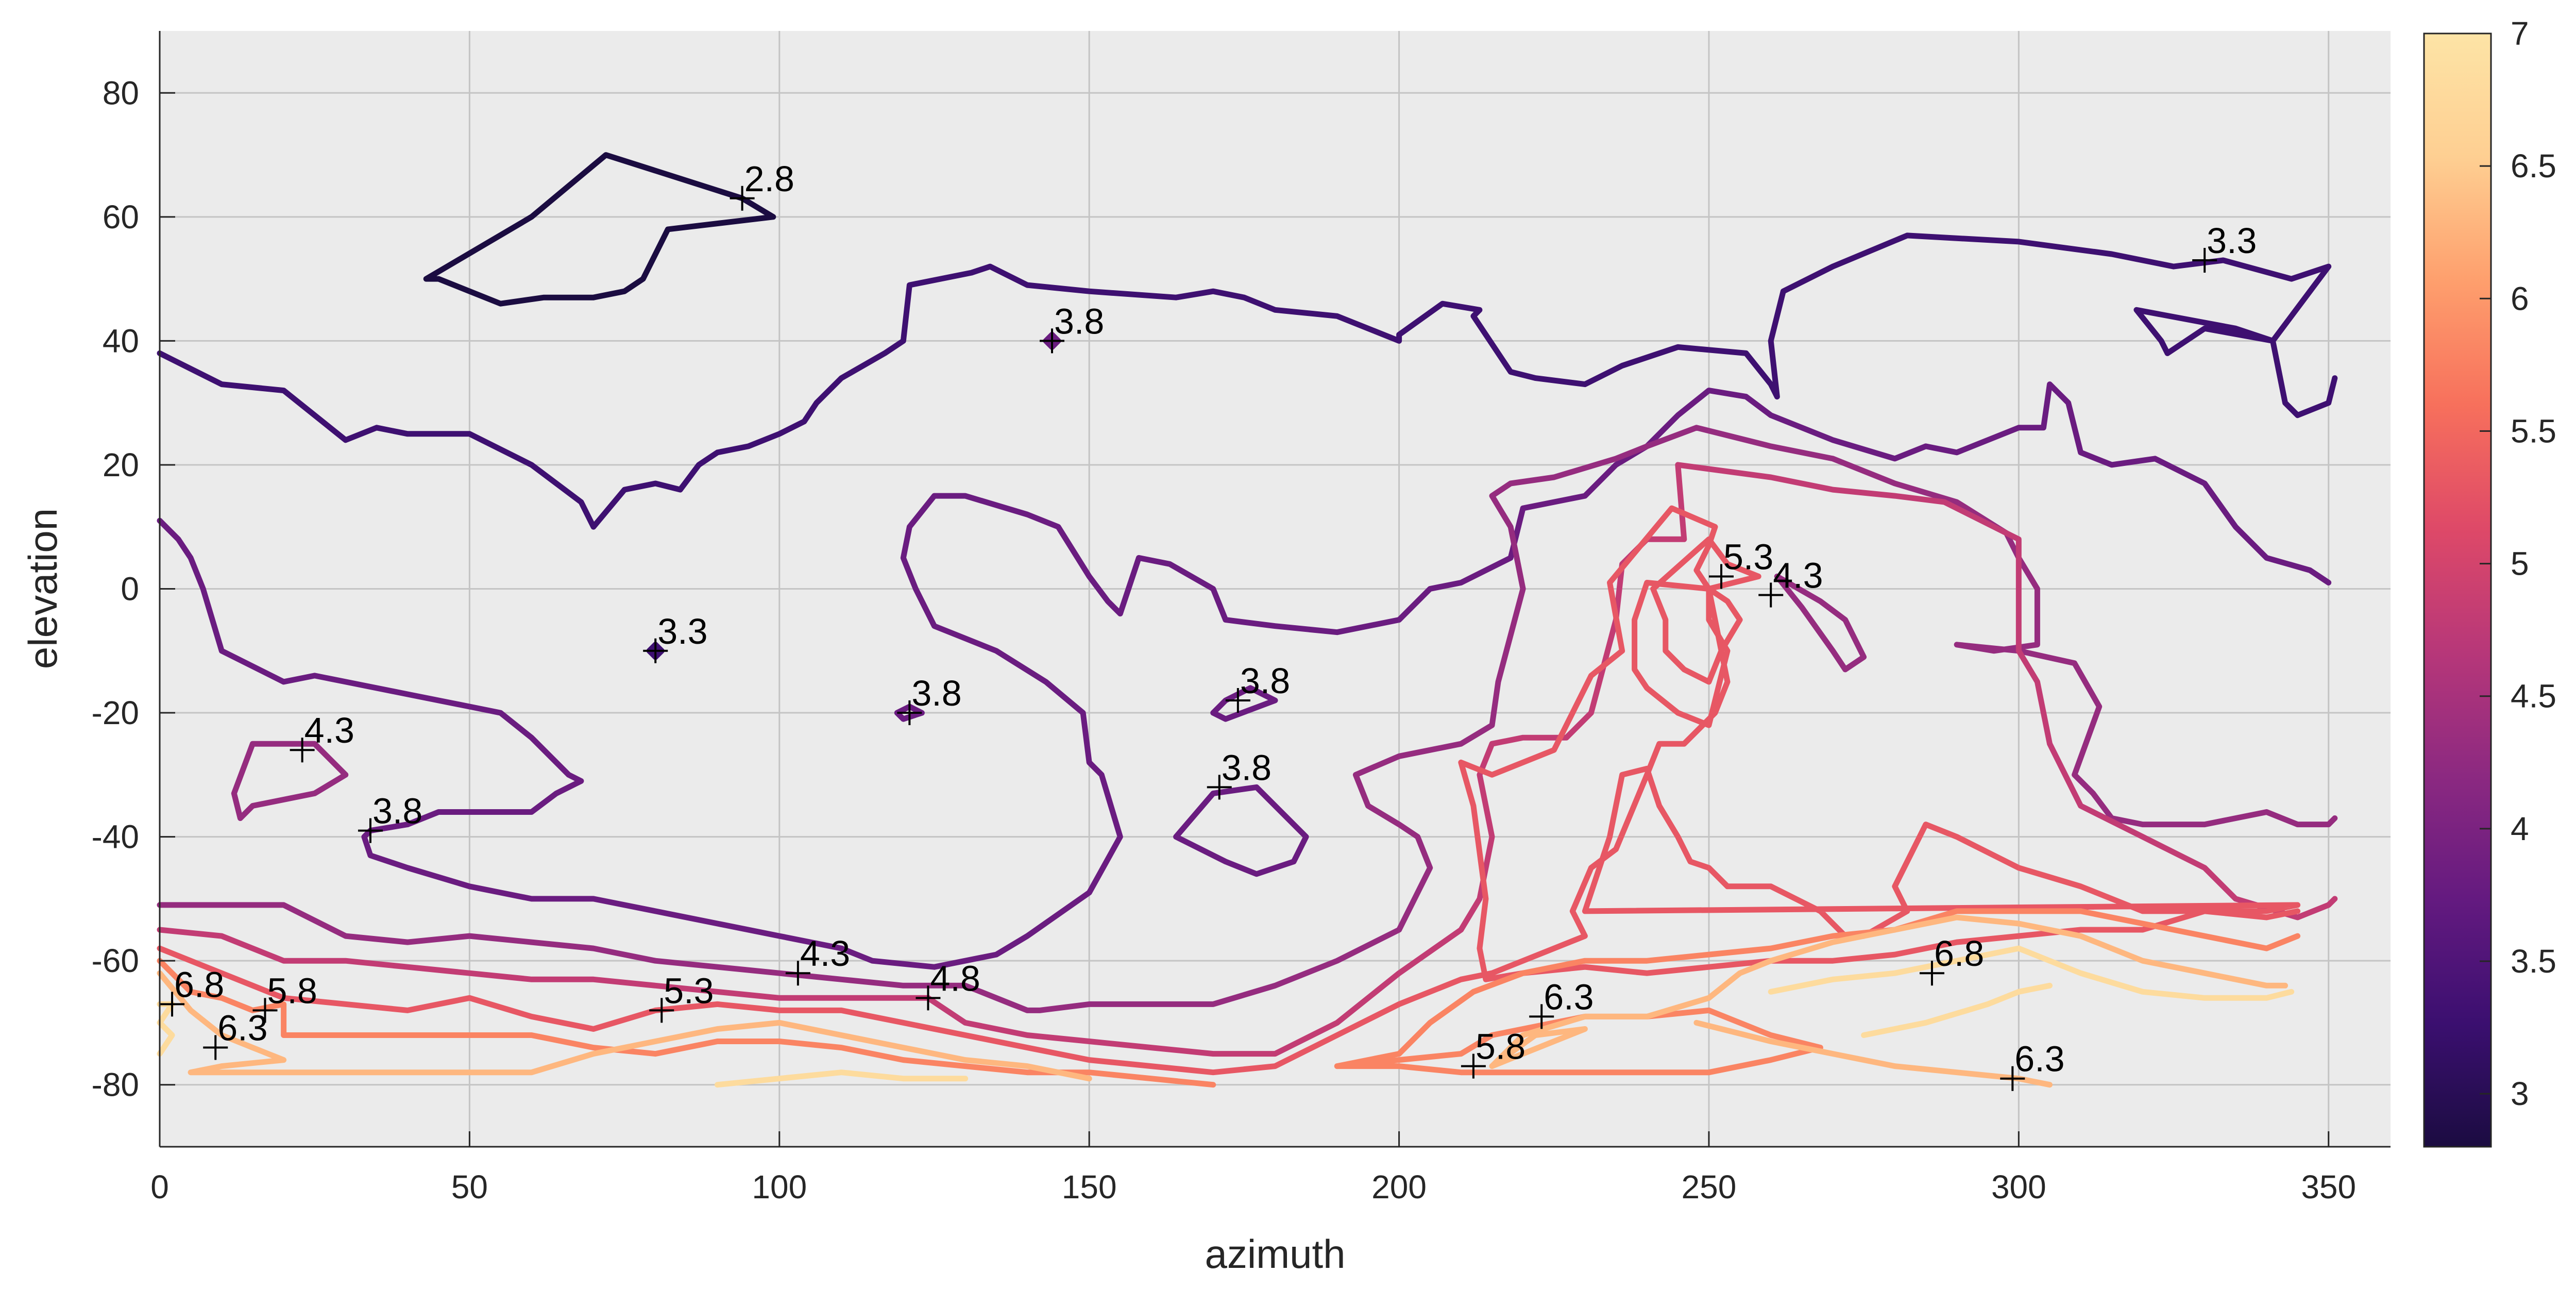 Image resolution: width=2576 pixels, height=1289 pixels. Describe the element at coordinates (1275, 1254) in the screenshot. I see `x-axis-label: azimuth` at that location.